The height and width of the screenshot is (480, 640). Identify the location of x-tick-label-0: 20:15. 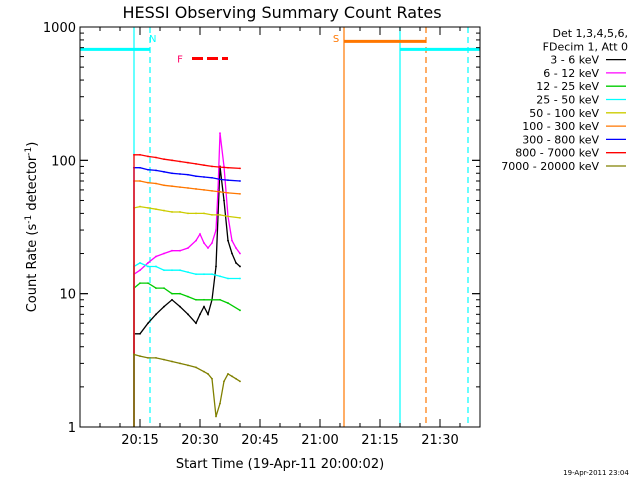
(139, 440).